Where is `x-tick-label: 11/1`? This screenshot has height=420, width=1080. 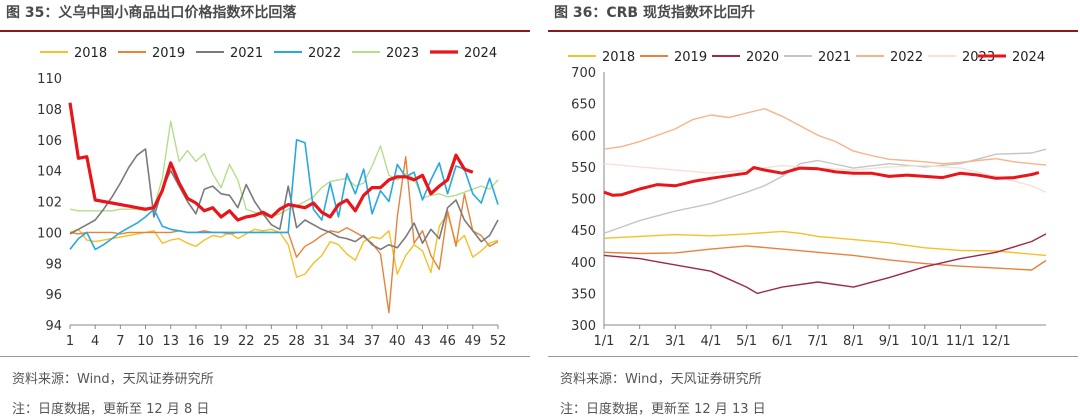 x-tick-label: 11/1 is located at coordinates (960, 341).